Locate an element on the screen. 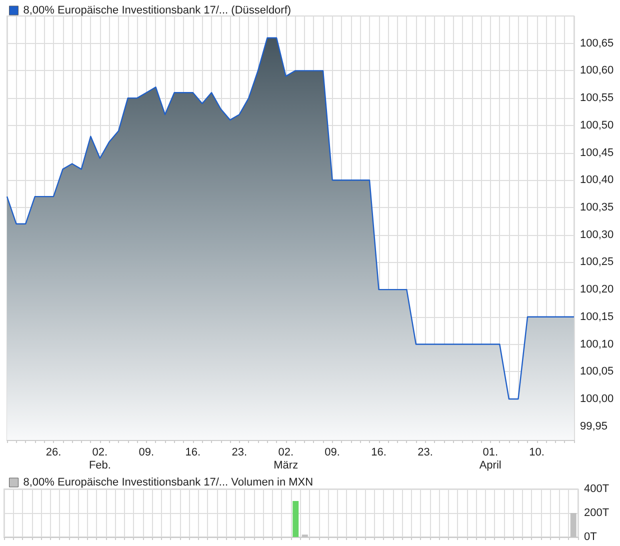  x-tick-label: 02. März is located at coordinates (286, 459).